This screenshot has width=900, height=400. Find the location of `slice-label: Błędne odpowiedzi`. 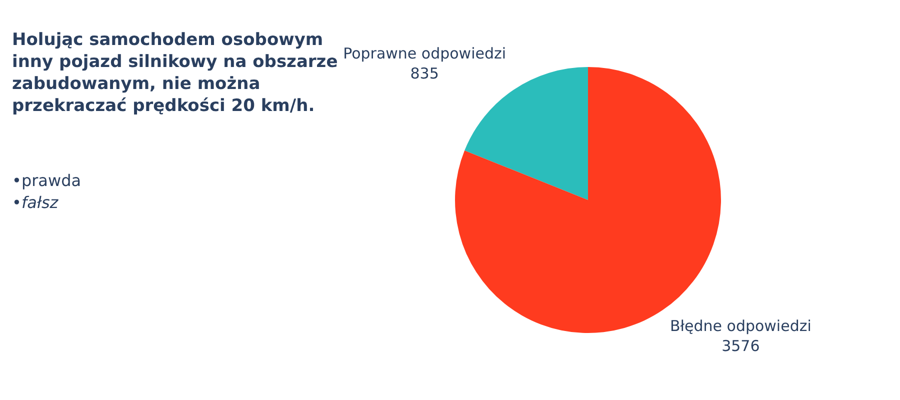

slice-label: Błędne odpowiedzi is located at coordinates (741, 326).